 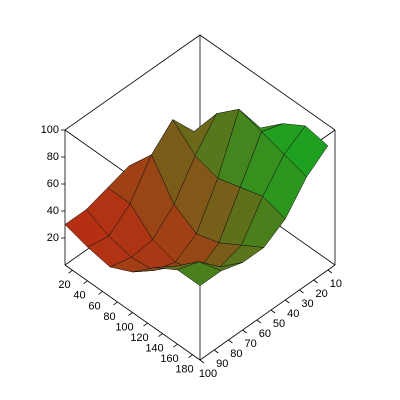 I want to click on y-tick-label: 20, so click(x=322, y=294).